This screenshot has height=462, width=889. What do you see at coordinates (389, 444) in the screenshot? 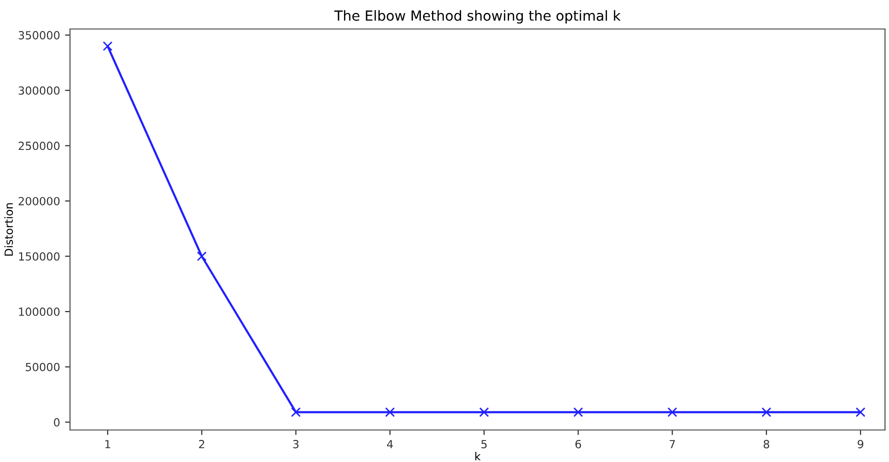
I see `x-tick-label: 4` at bounding box center [389, 444].